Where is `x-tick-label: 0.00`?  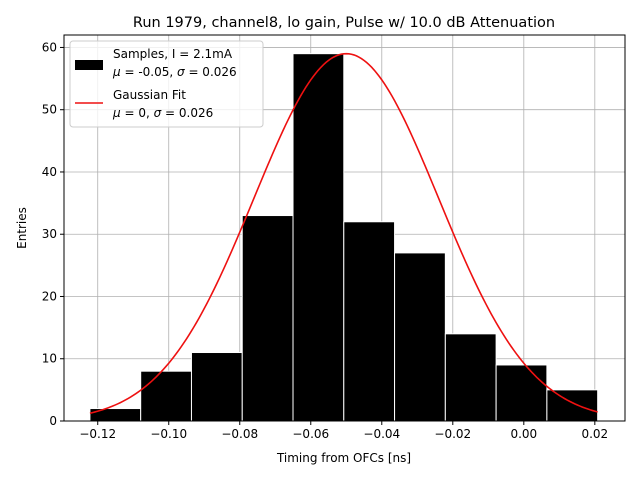
x-tick-label: 0.00 is located at coordinates (523, 434).